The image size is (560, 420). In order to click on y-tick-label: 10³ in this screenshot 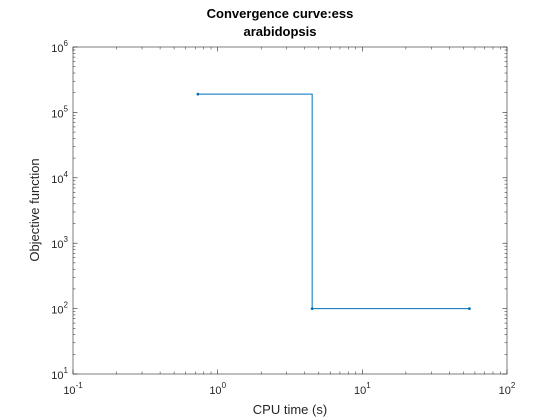, I will do `click(59, 243)`.